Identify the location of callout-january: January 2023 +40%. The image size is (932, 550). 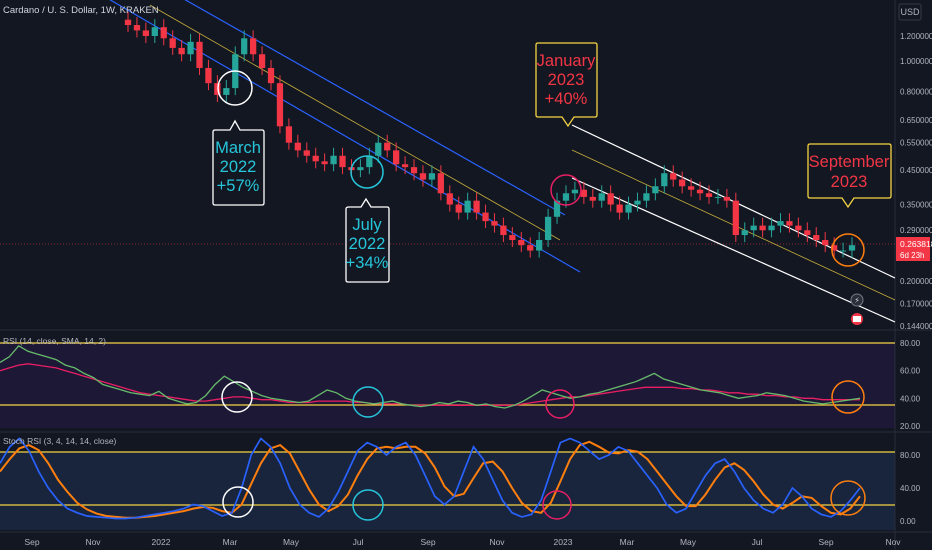
(566, 85).